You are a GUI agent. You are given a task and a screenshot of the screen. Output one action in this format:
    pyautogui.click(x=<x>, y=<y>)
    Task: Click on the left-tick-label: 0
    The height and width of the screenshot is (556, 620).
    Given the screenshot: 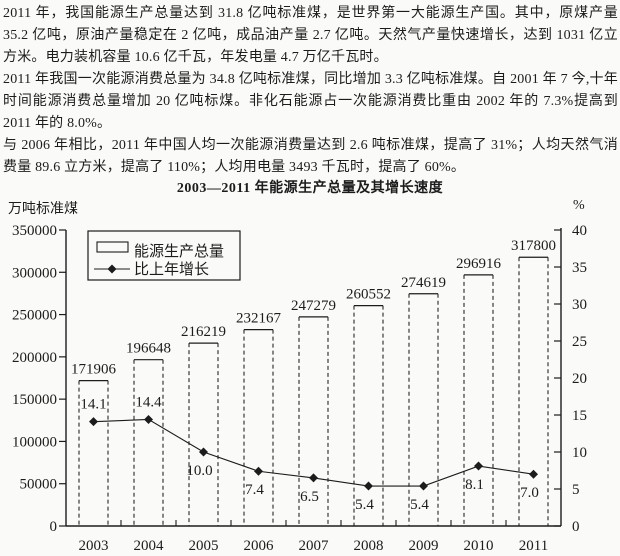 What is the action you would take?
    pyautogui.click(x=54, y=527)
    